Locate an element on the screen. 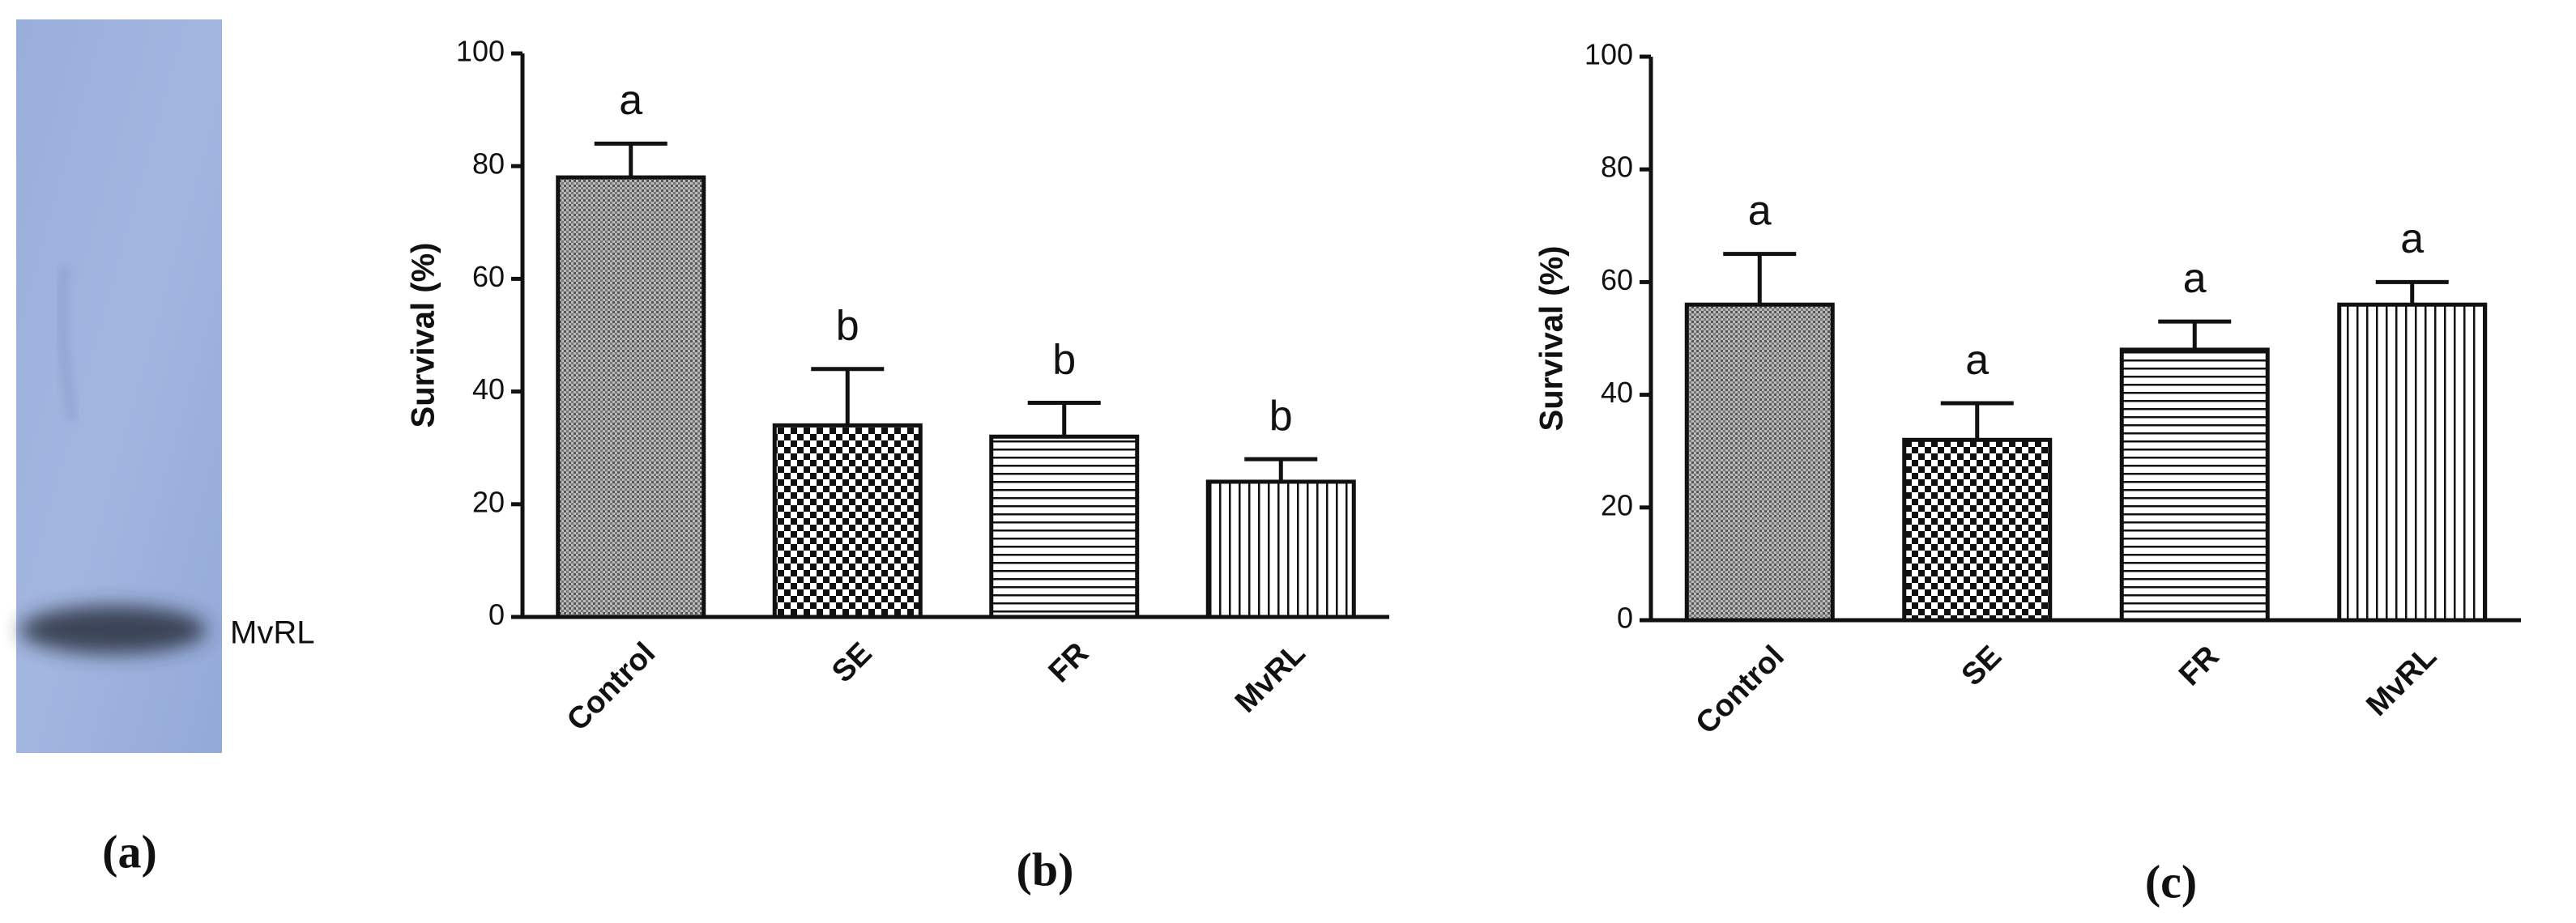 The image size is (2576, 923). band-label: MvRL is located at coordinates (272, 633).